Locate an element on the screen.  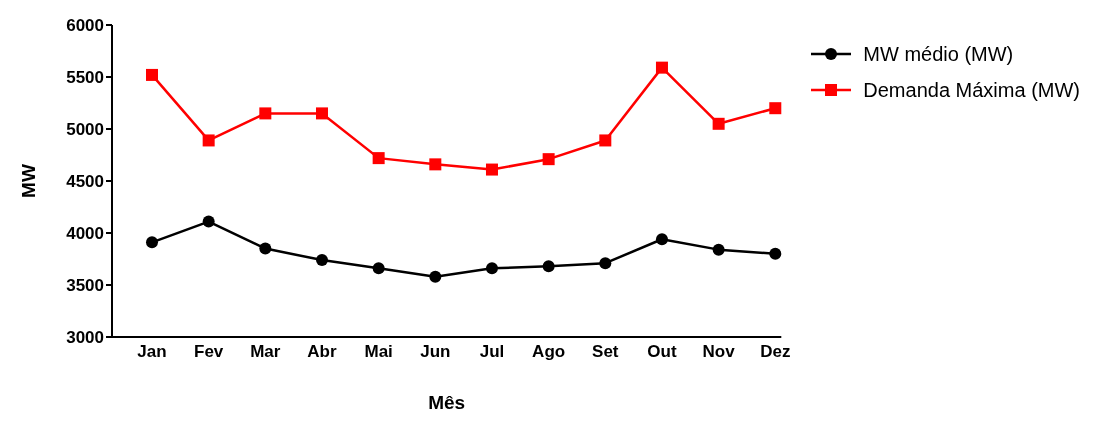
y-tick-label: 4500 is located at coordinates (85, 182).